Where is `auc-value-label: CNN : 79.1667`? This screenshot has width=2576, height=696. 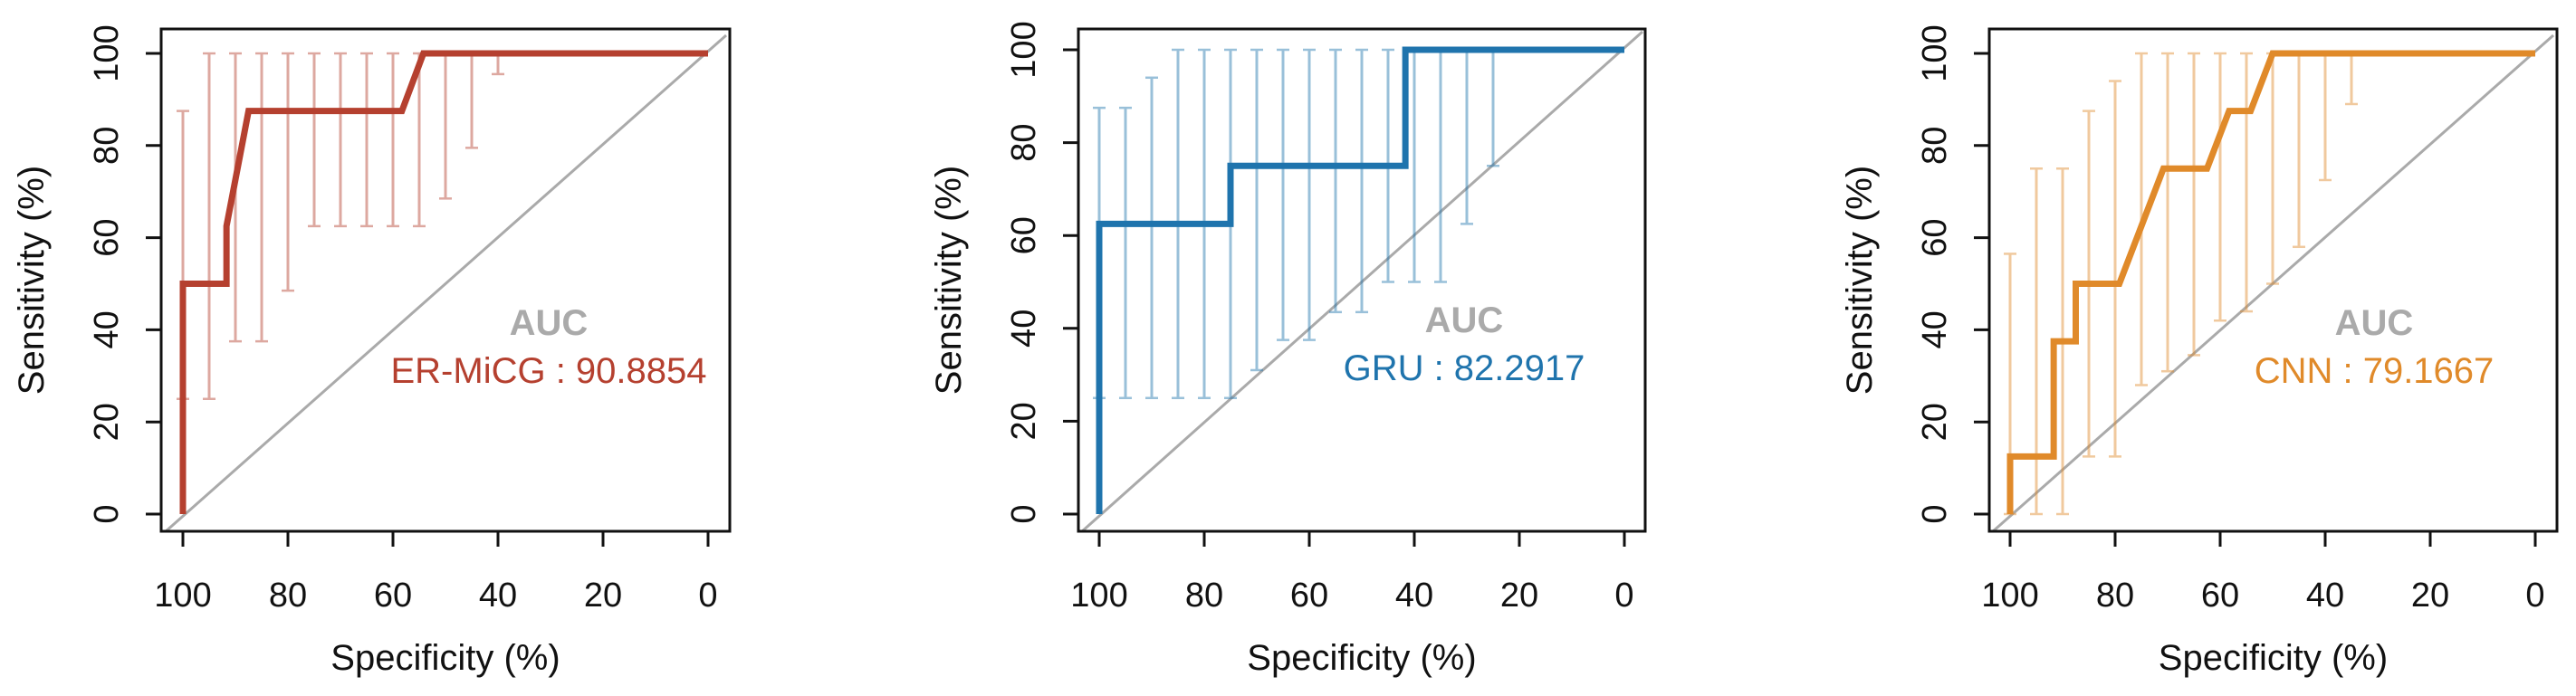 auc-value-label: CNN : 79.1667 is located at coordinates (2375, 371).